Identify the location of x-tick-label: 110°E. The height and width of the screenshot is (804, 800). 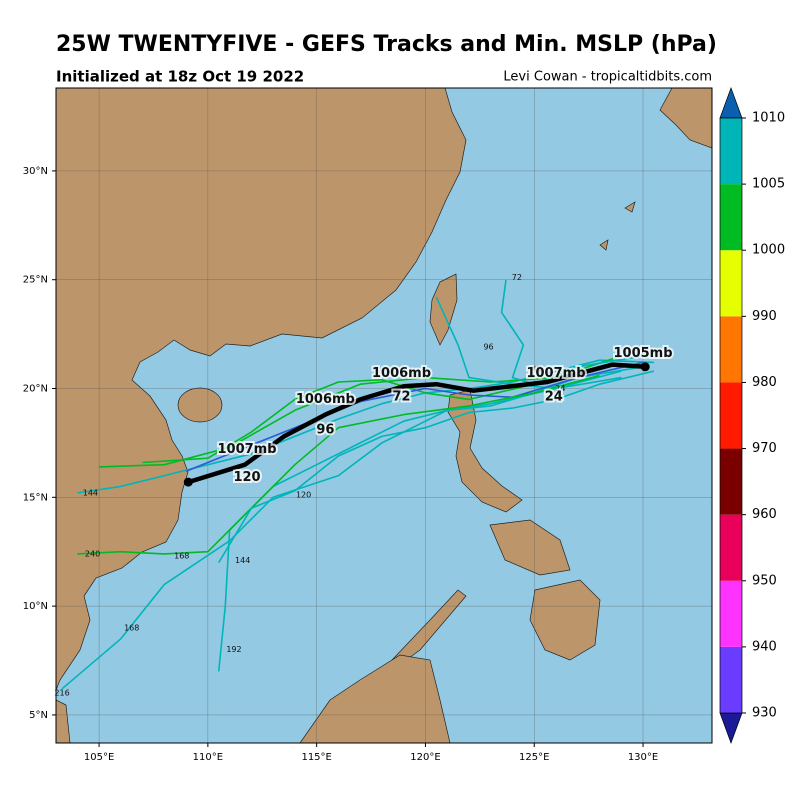
(208, 757).